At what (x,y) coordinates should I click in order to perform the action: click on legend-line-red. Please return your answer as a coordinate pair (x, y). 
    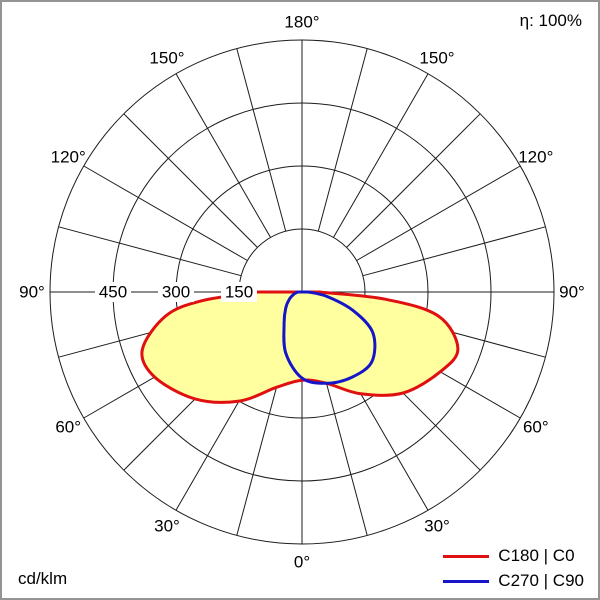
    Looking at the image, I should click on (466, 556).